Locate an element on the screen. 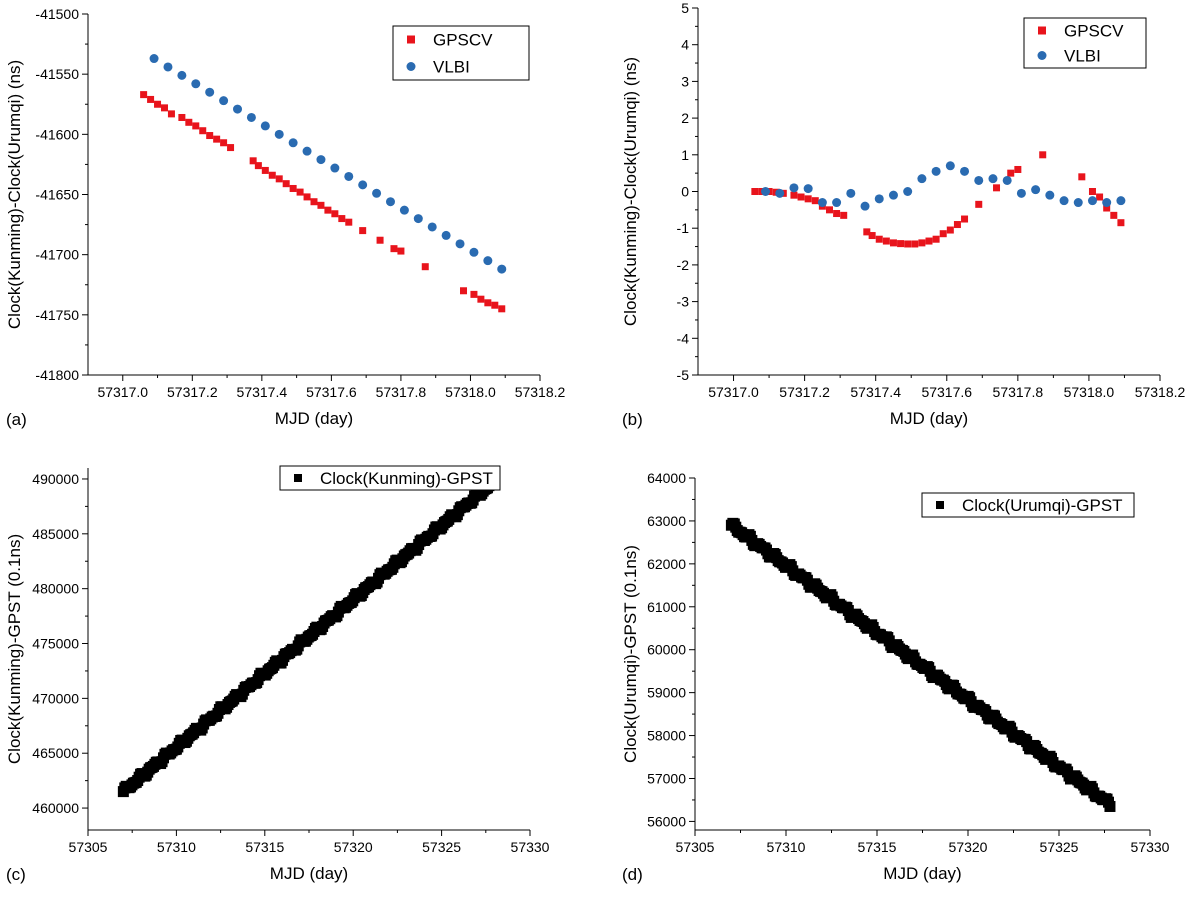 Image resolution: width=1200 pixels, height=899 pixels. y-axis-label: Clock(Urumqi)-GPST (0.1ns) is located at coordinates (630, 654).